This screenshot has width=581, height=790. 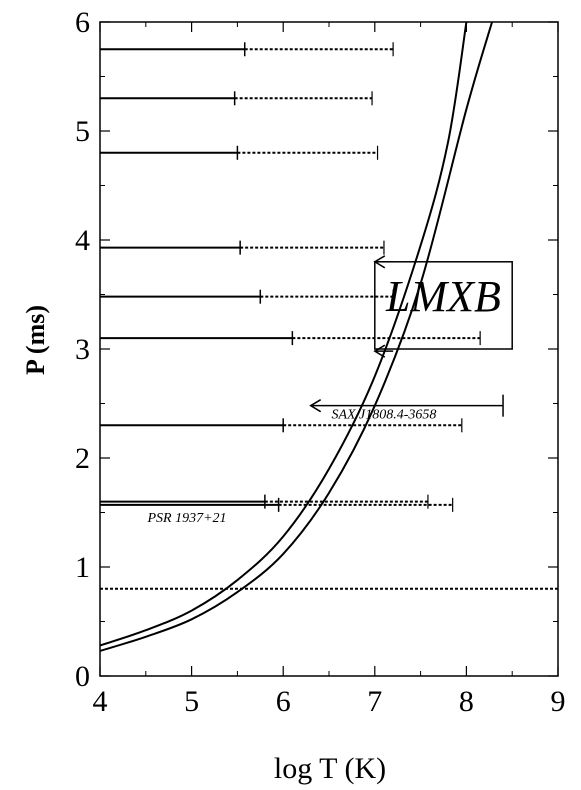 I want to click on y-tick-label-4: 4, so click(x=82, y=240).